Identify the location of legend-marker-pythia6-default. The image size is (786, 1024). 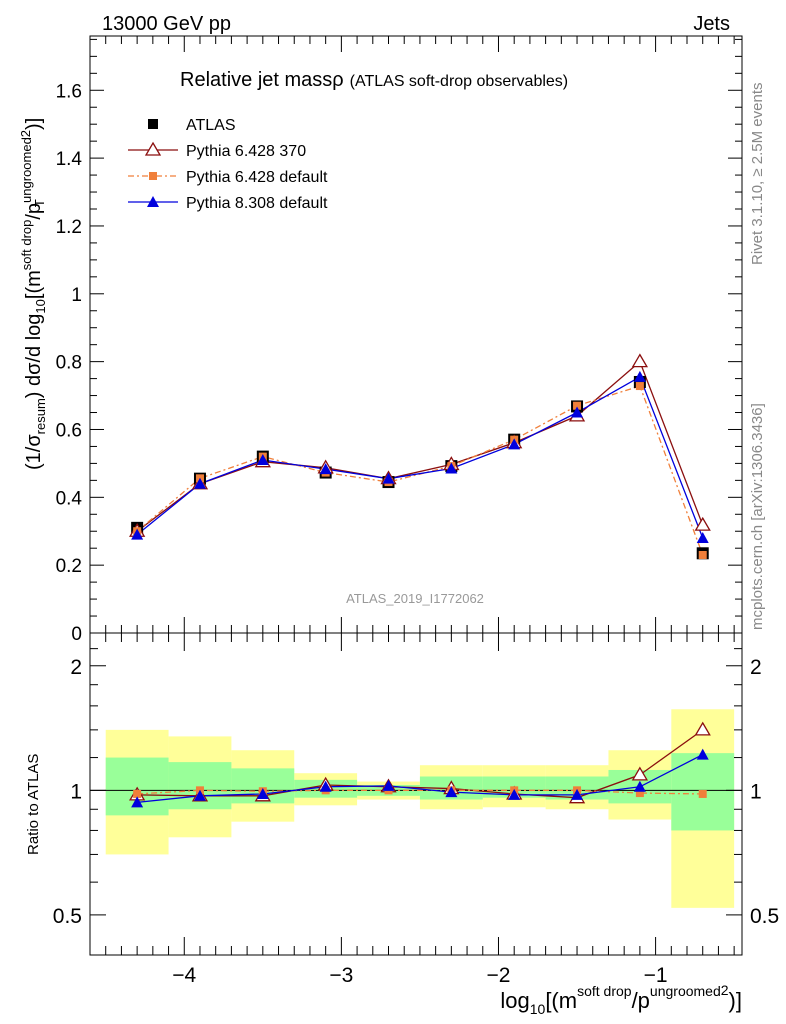
(153, 176).